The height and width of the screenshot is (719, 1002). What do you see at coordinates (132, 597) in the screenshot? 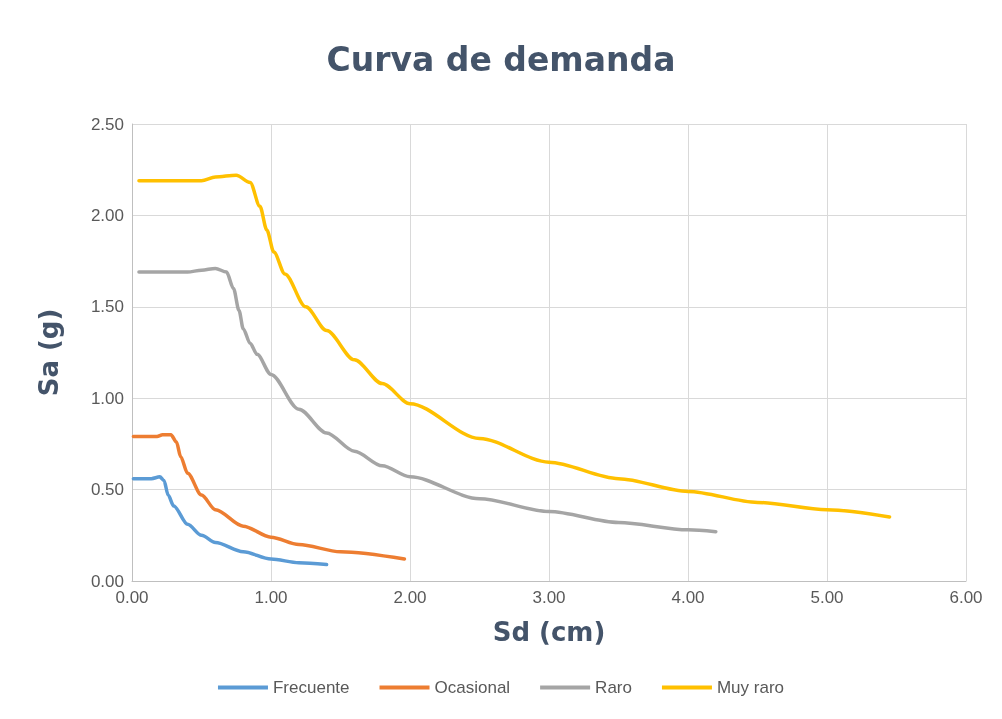
I see `x-tick-label: 0.00` at bounding box center [132, 597].